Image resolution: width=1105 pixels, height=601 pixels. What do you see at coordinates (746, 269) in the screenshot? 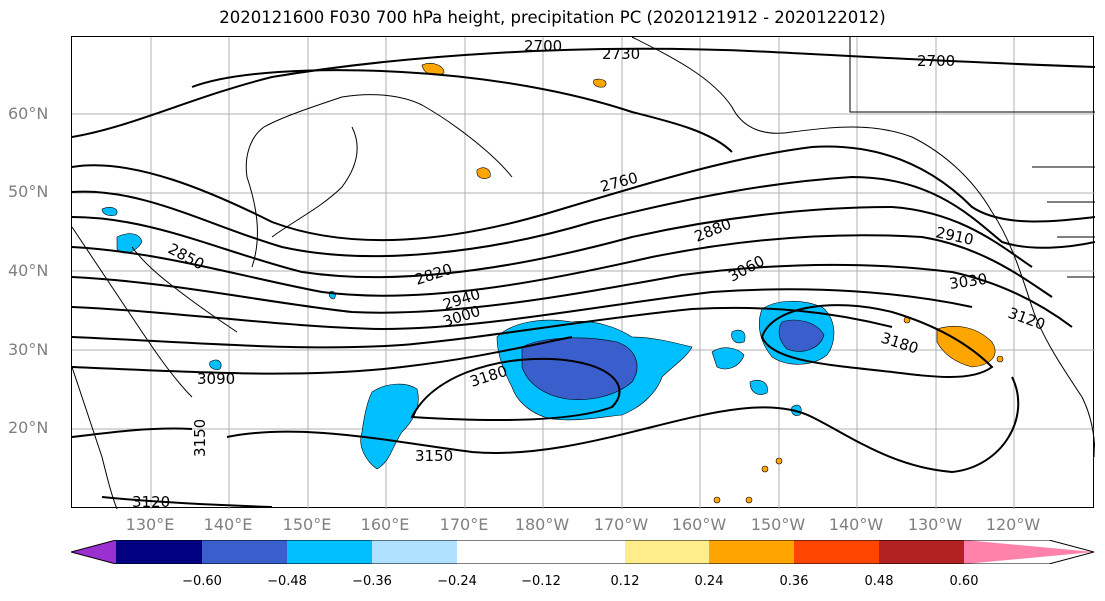
I see `contour-label: 3060` at bounding box center [746, 269].